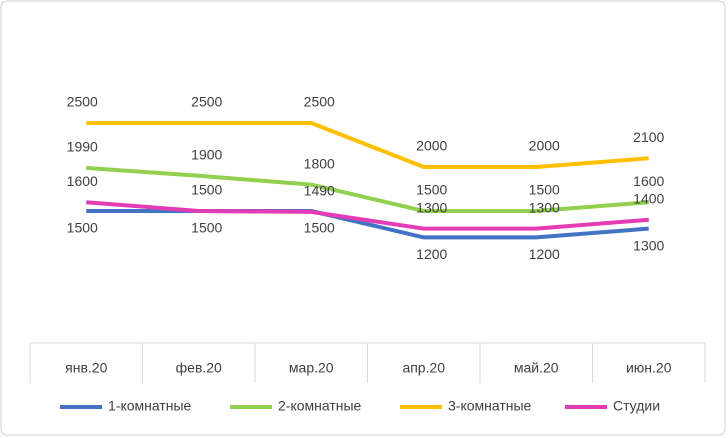 The height and width of the screenshot is (438, 728). Describe the element at coordinates (320, 406) in the screenshot. I see `legend-label: 2-комнатные` at that location.